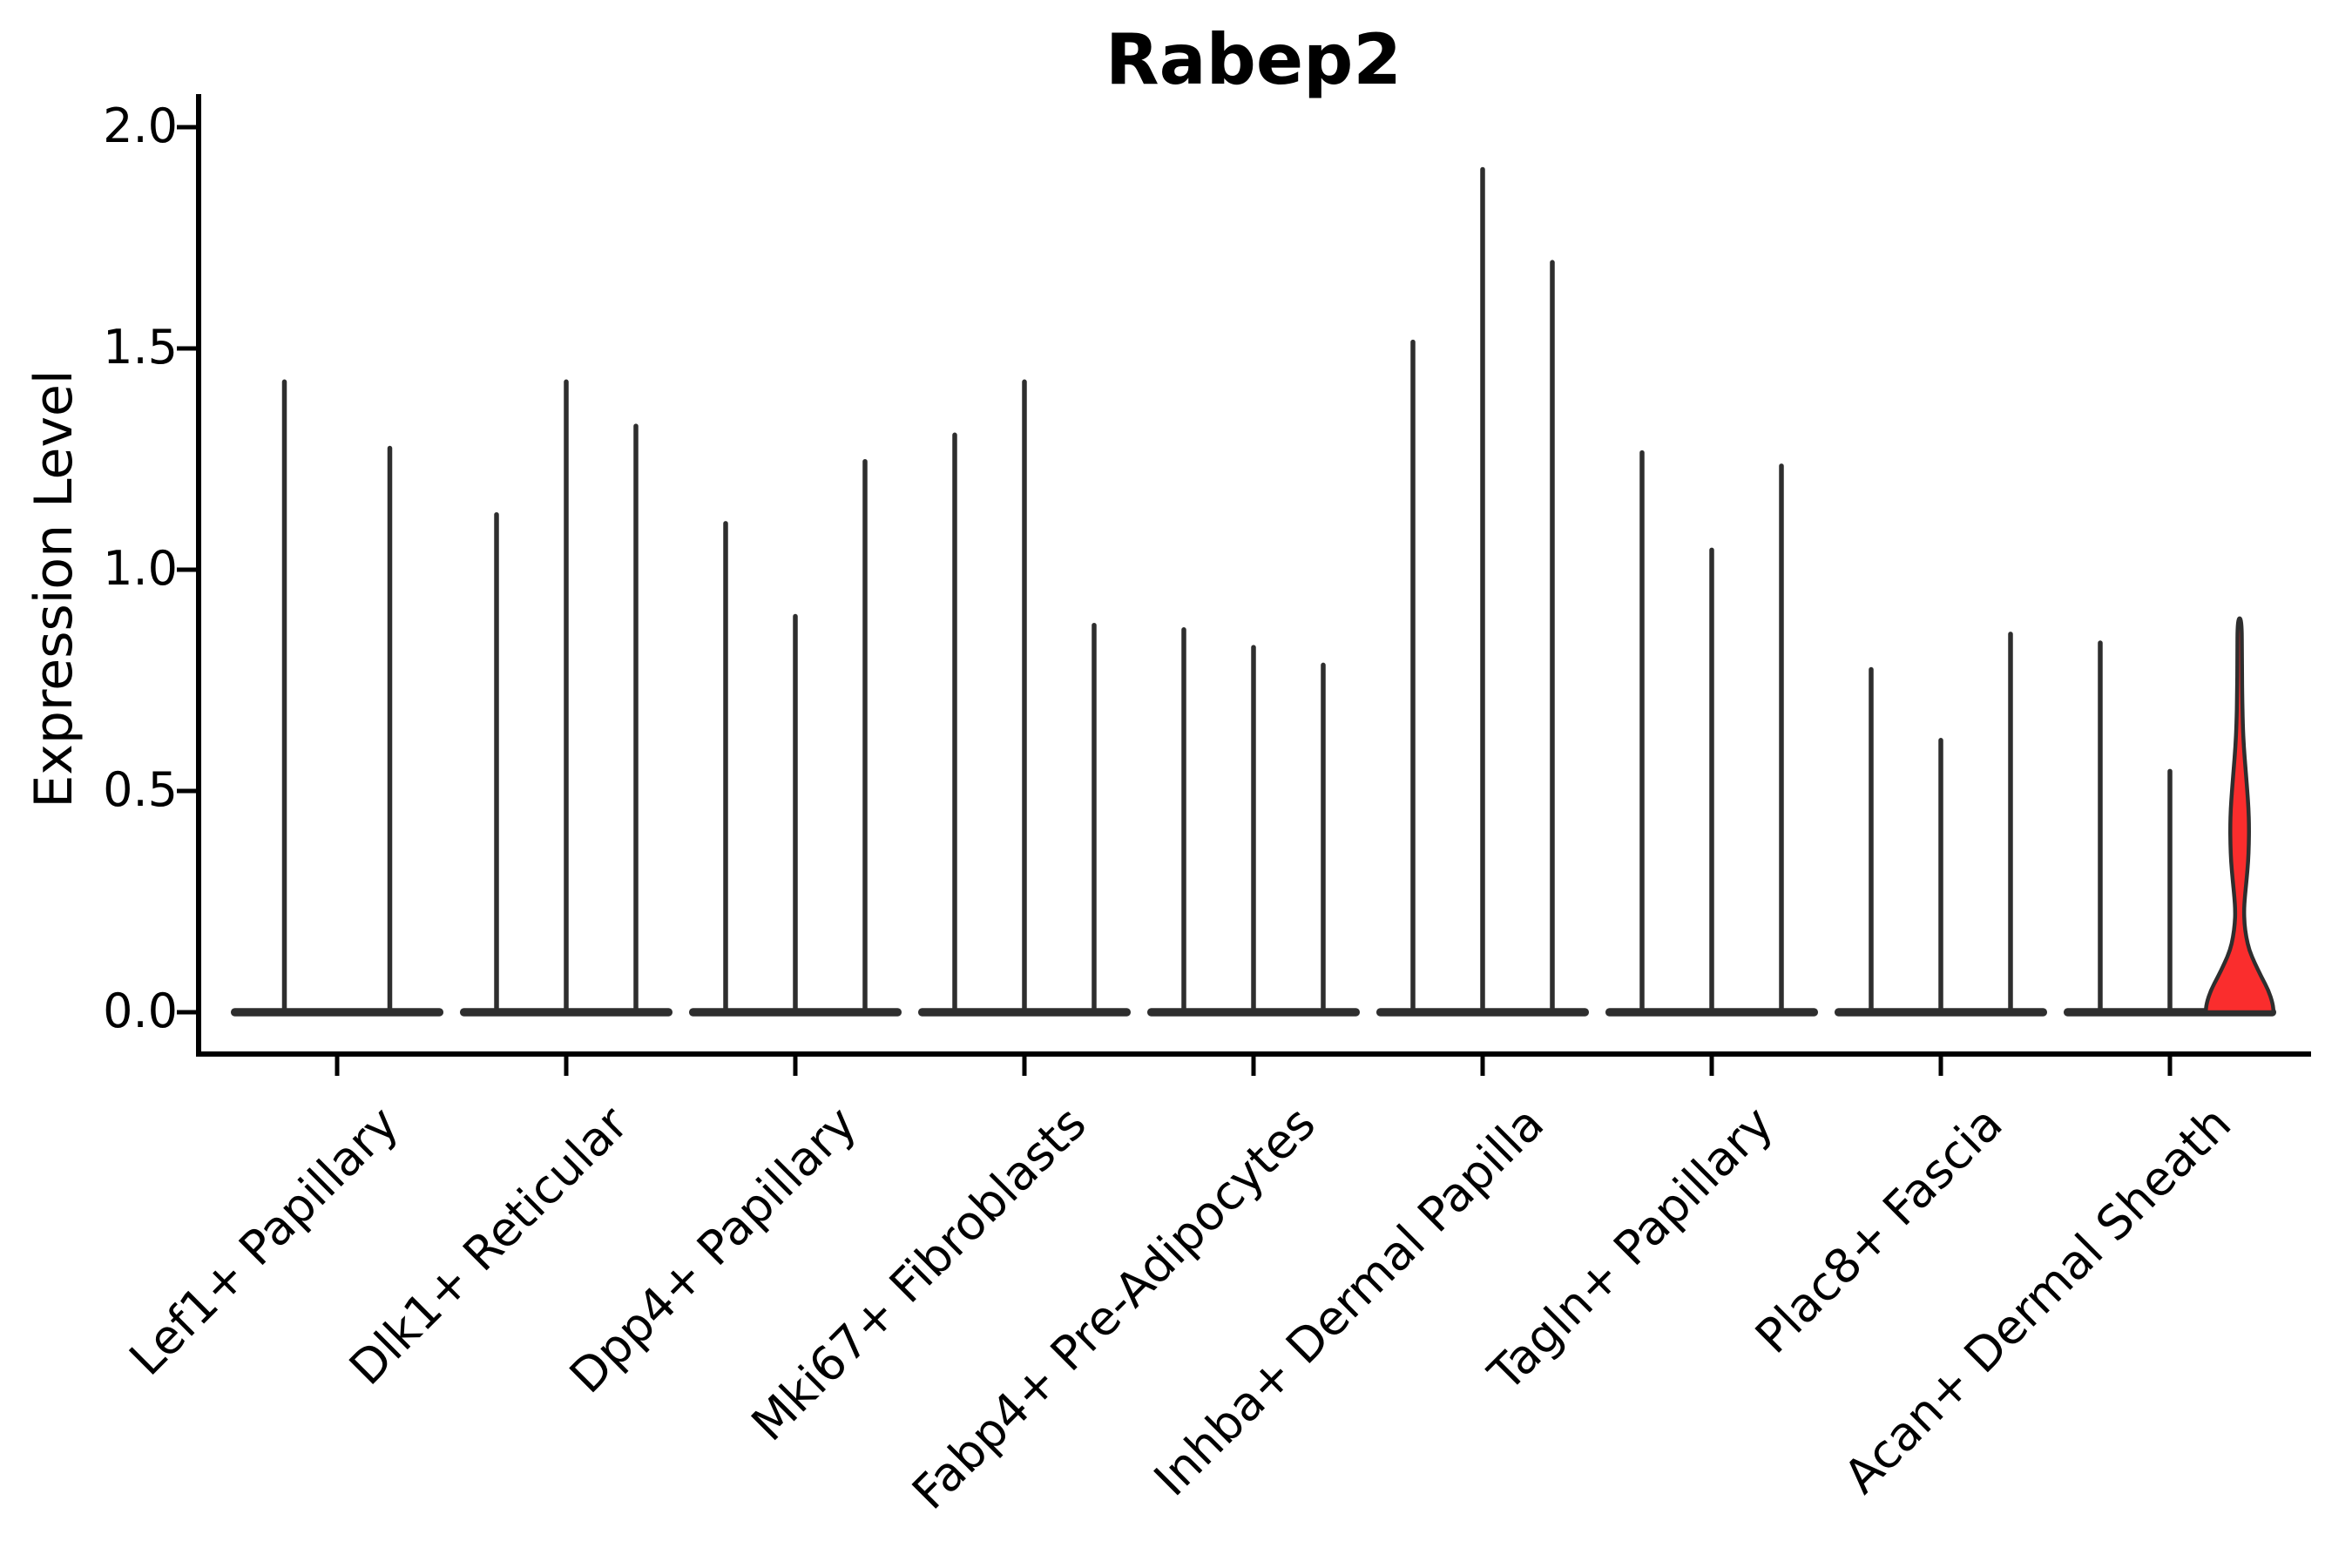 The height and width of the screenshot is (1568, 2352). Describe the element at coordinates (337, 1013) in the screenshot. I see `violin-baseline` at that location.